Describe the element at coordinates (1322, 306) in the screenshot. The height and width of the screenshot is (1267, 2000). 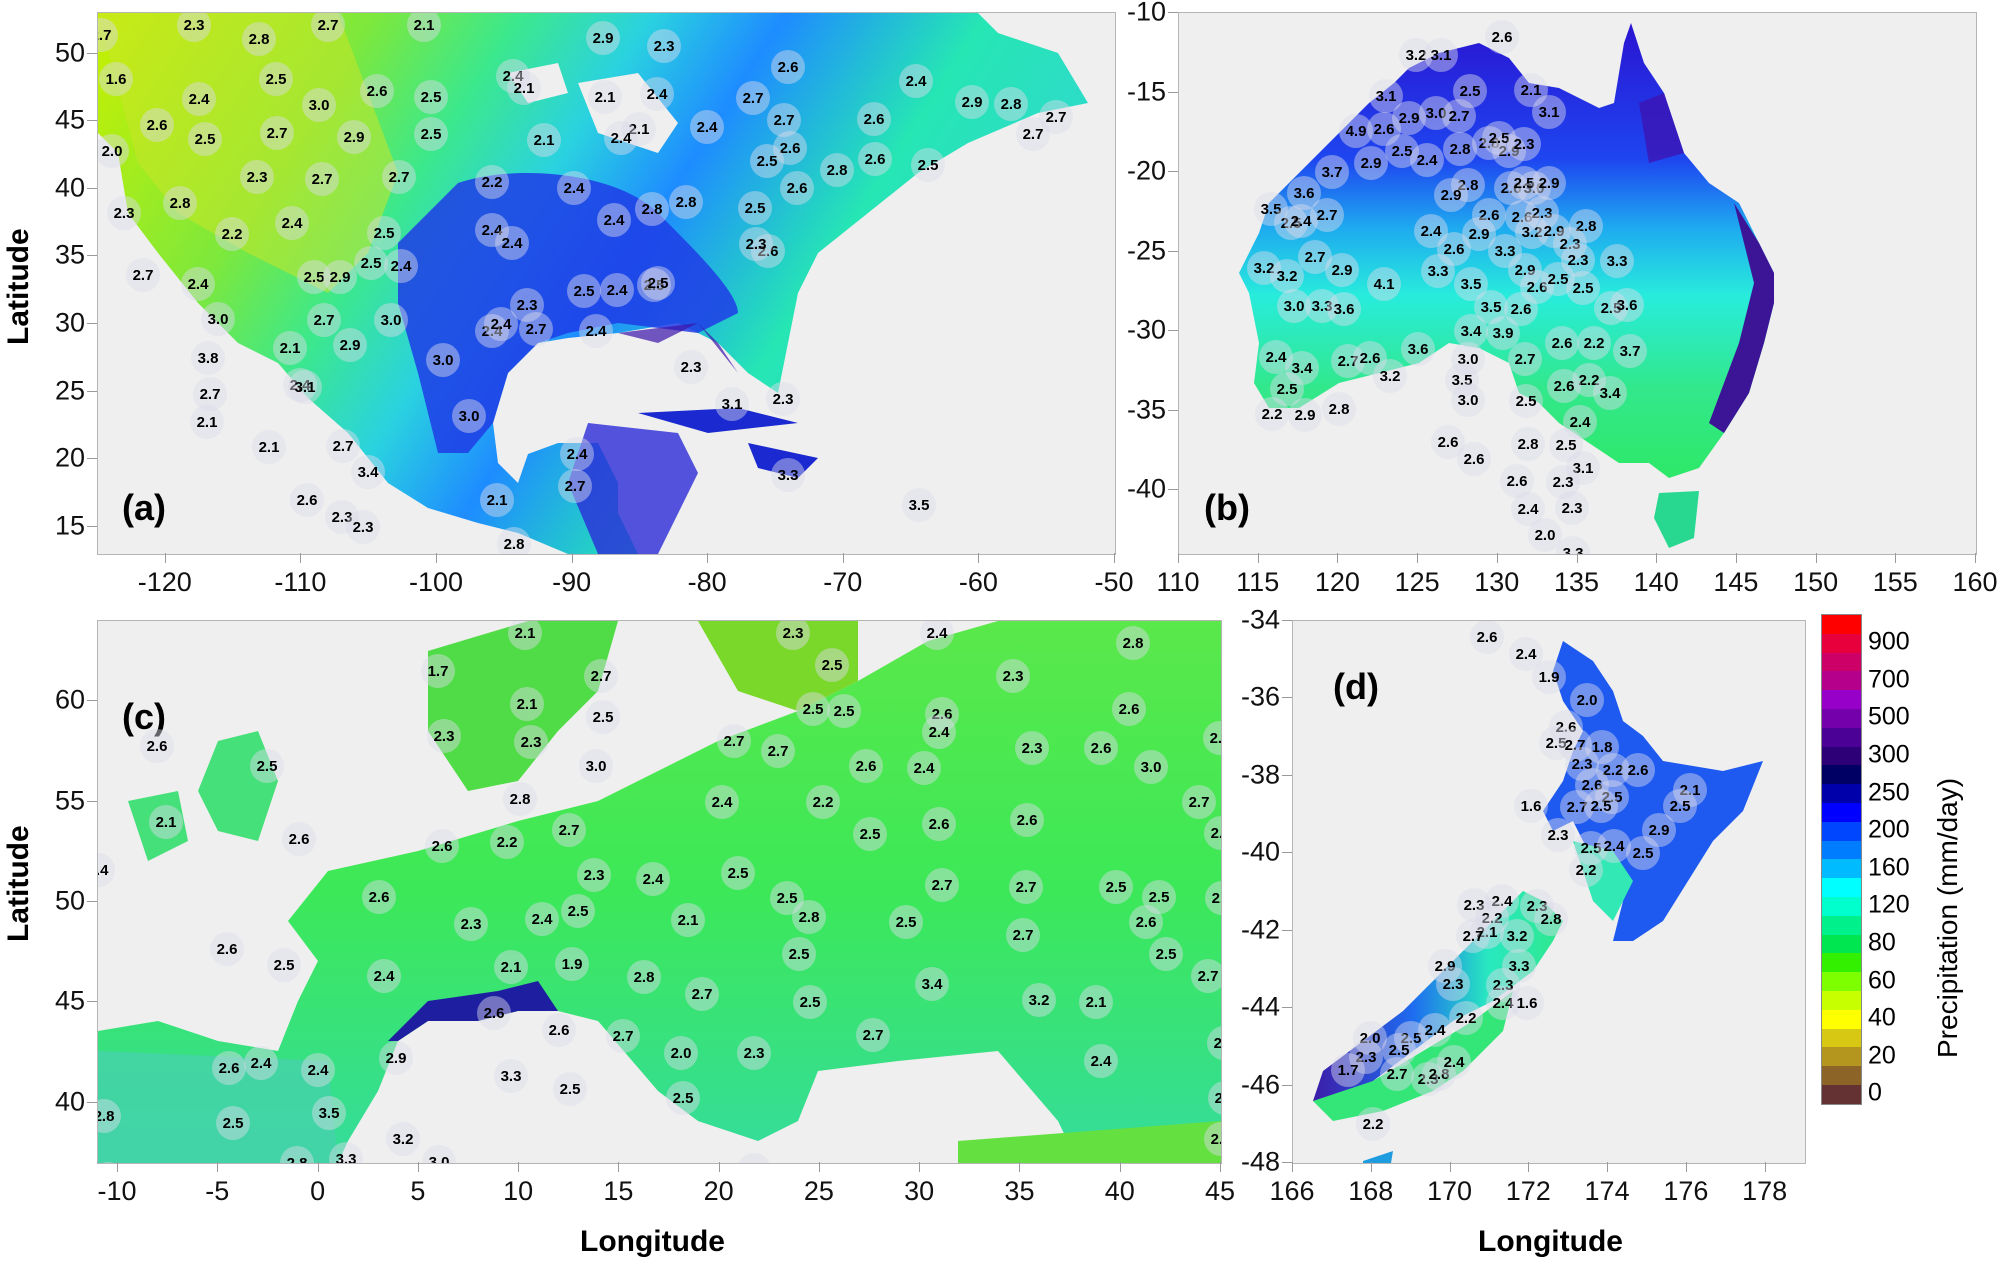
I see `value-label: 3.3` at that location.